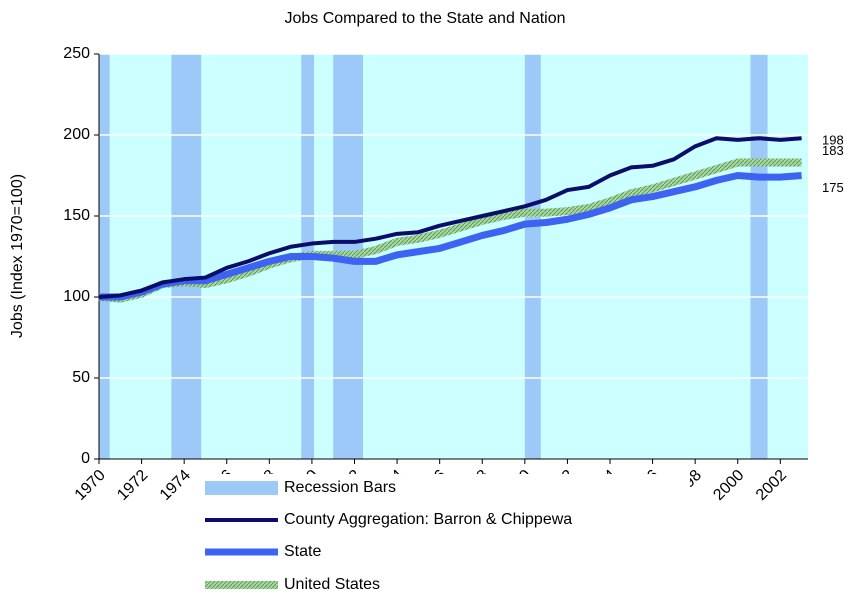  Describe the element at coordinates (17, 256) in the screenshot. I see `y-axis-label: Jobs (Index 1970=100)` at that location.